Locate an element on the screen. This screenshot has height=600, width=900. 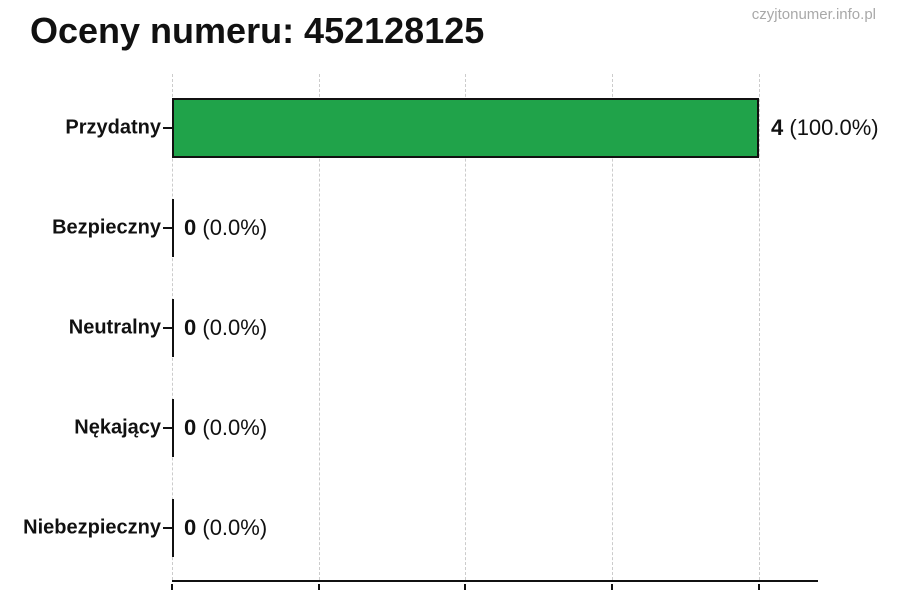
bar-row: Nękający 0 (0.0%) is located at coordinates (446, 428).